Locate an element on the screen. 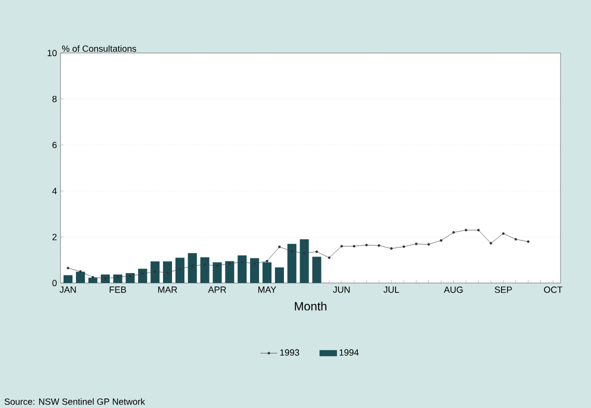  x-axis-title: Month is located at coordinates (310, 306).